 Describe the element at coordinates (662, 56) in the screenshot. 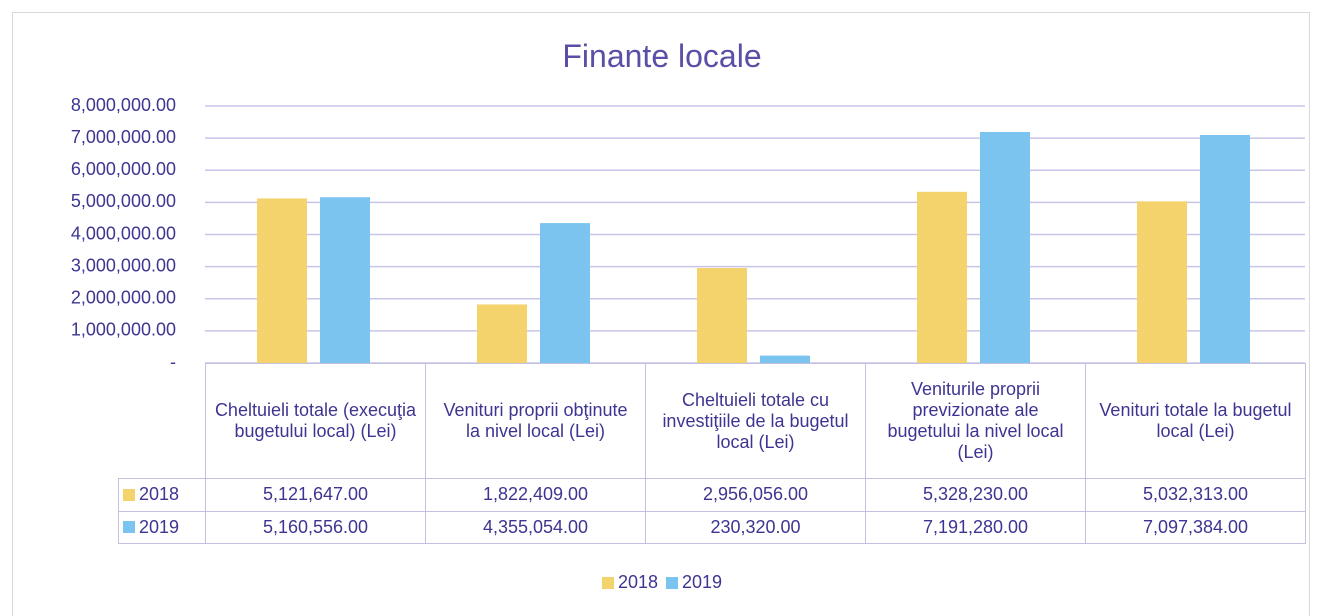

I see `chart-title: Finante locale` at that location.